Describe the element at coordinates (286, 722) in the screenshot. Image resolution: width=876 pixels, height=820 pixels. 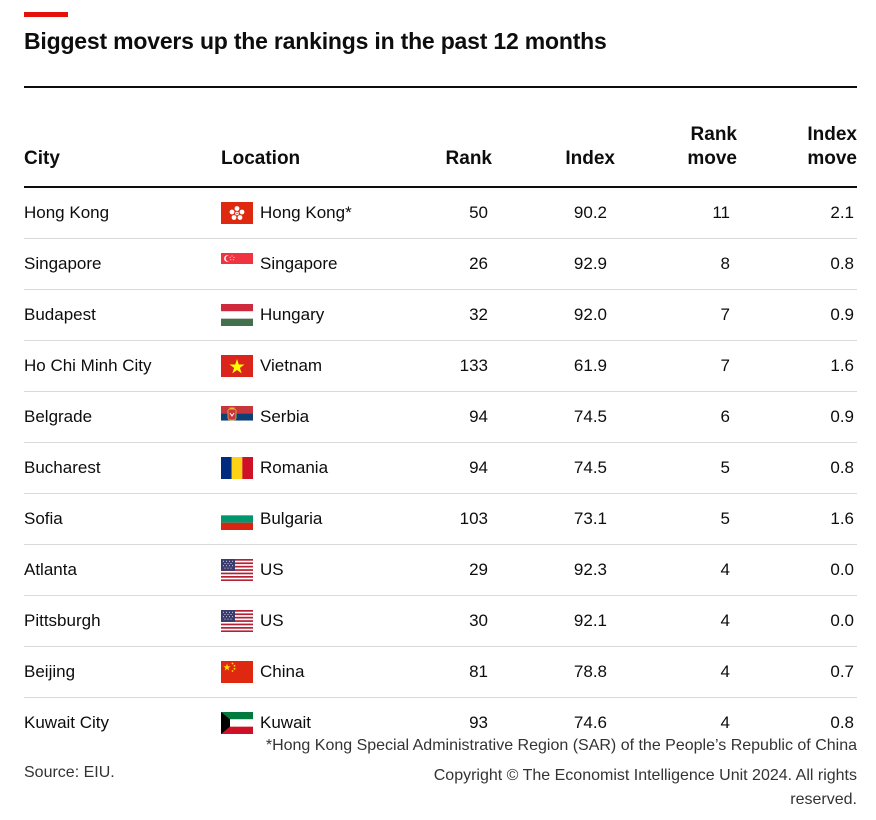
I see `location-label: Kuwait` at that location.